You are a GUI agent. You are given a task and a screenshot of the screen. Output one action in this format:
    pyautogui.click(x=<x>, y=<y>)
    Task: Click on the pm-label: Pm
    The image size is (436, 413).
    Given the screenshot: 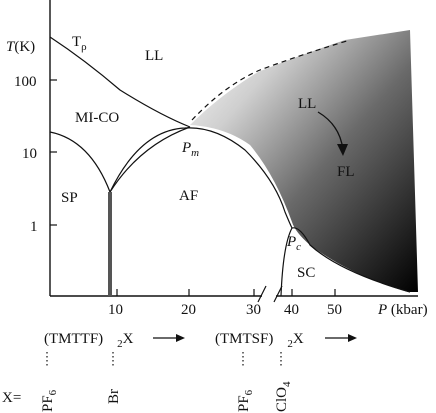 What is the action you would take?
    pyautogui.click(x=190, y=149)
    